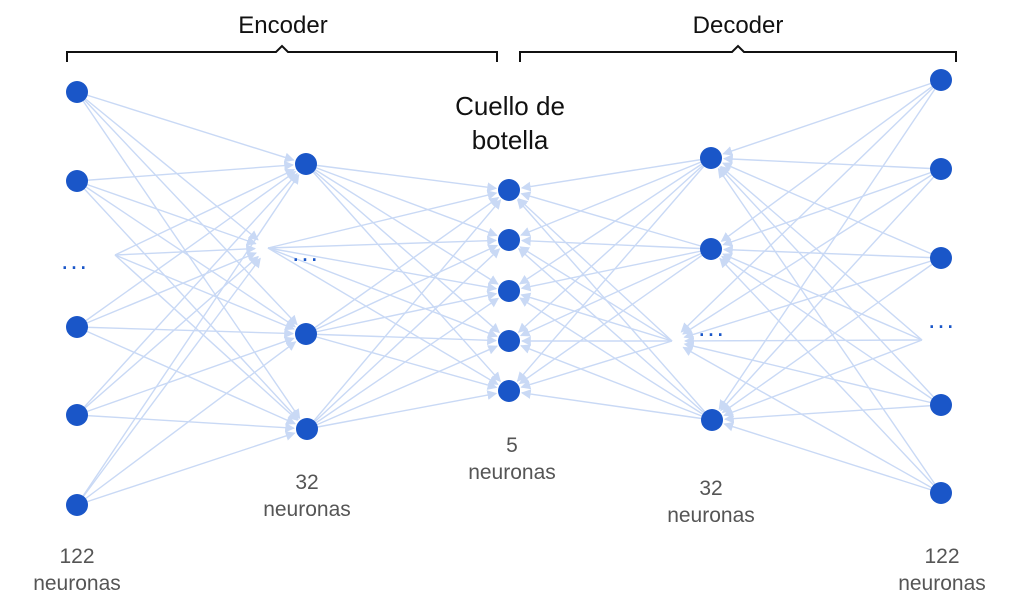  What do you see at coordinates (77, 584) in the screenshot?
I see `input-layer-count-unit: neuronas` at bounding box center [77, 584].